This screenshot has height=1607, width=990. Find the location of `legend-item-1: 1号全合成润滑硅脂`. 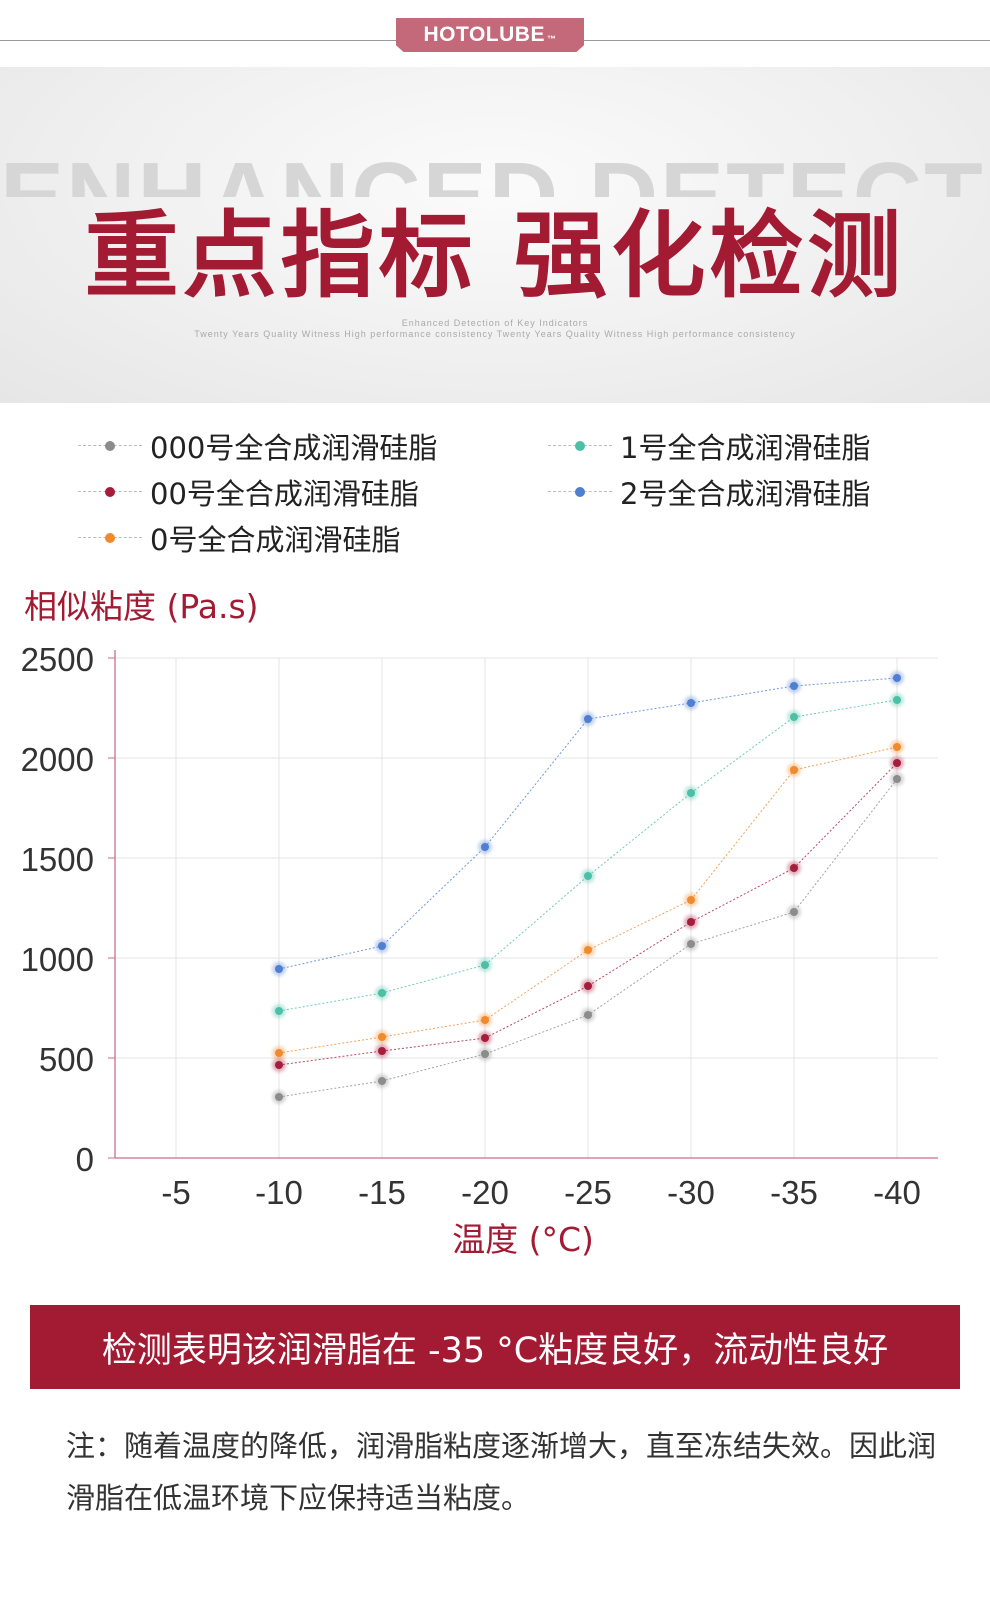

legend-item-1: 1号全合成润滑硅脂 is located at coordinates (709, 446).